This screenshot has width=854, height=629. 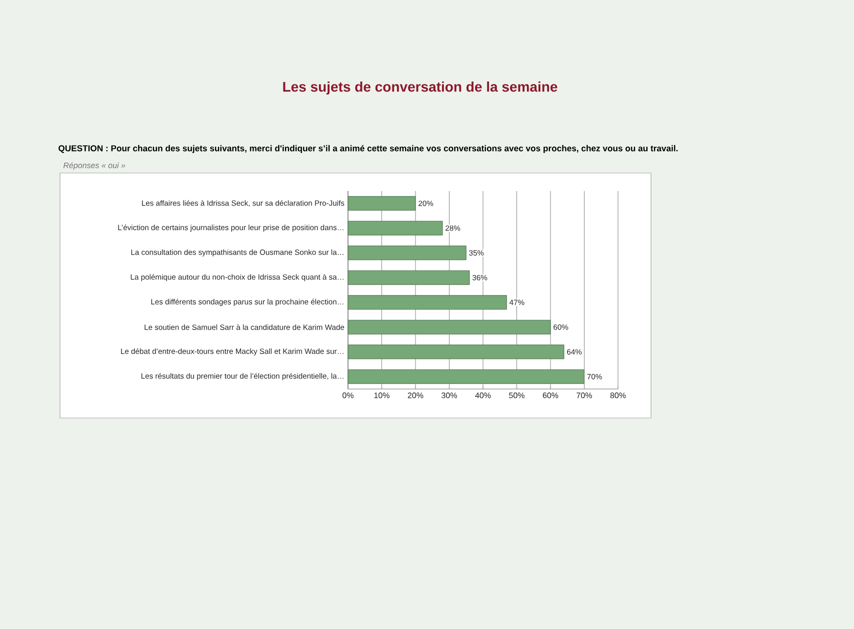 What do you see at coordinates (516, 395) in the screenshot?
I see `x-tick-label: 50%` at bounding box center [516, 395].